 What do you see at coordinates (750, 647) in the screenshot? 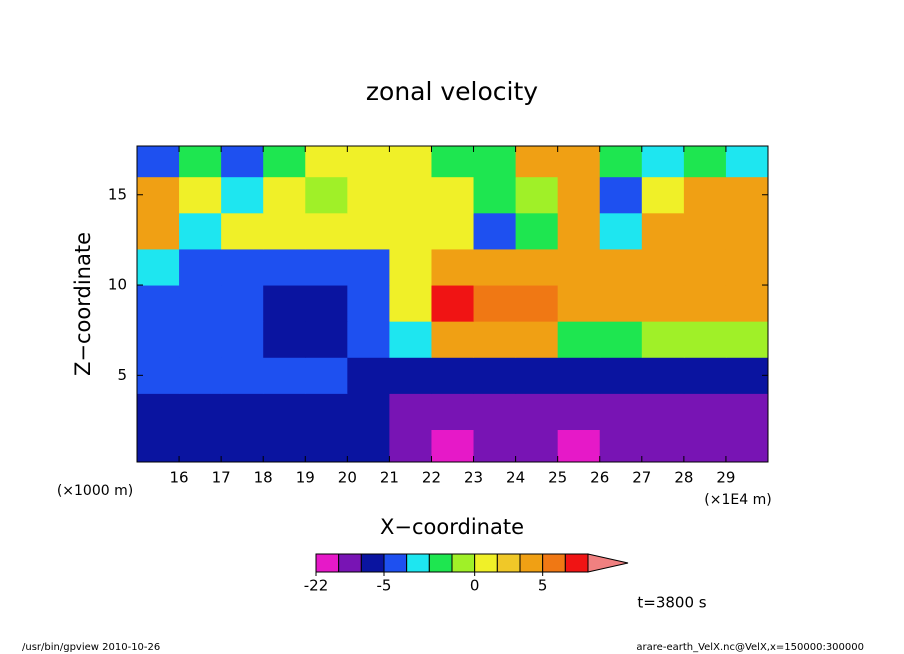
I see `footer-right: arare-earth_VelX.nc@VelX,x=150000:300000` at bounding box center [750, 647].